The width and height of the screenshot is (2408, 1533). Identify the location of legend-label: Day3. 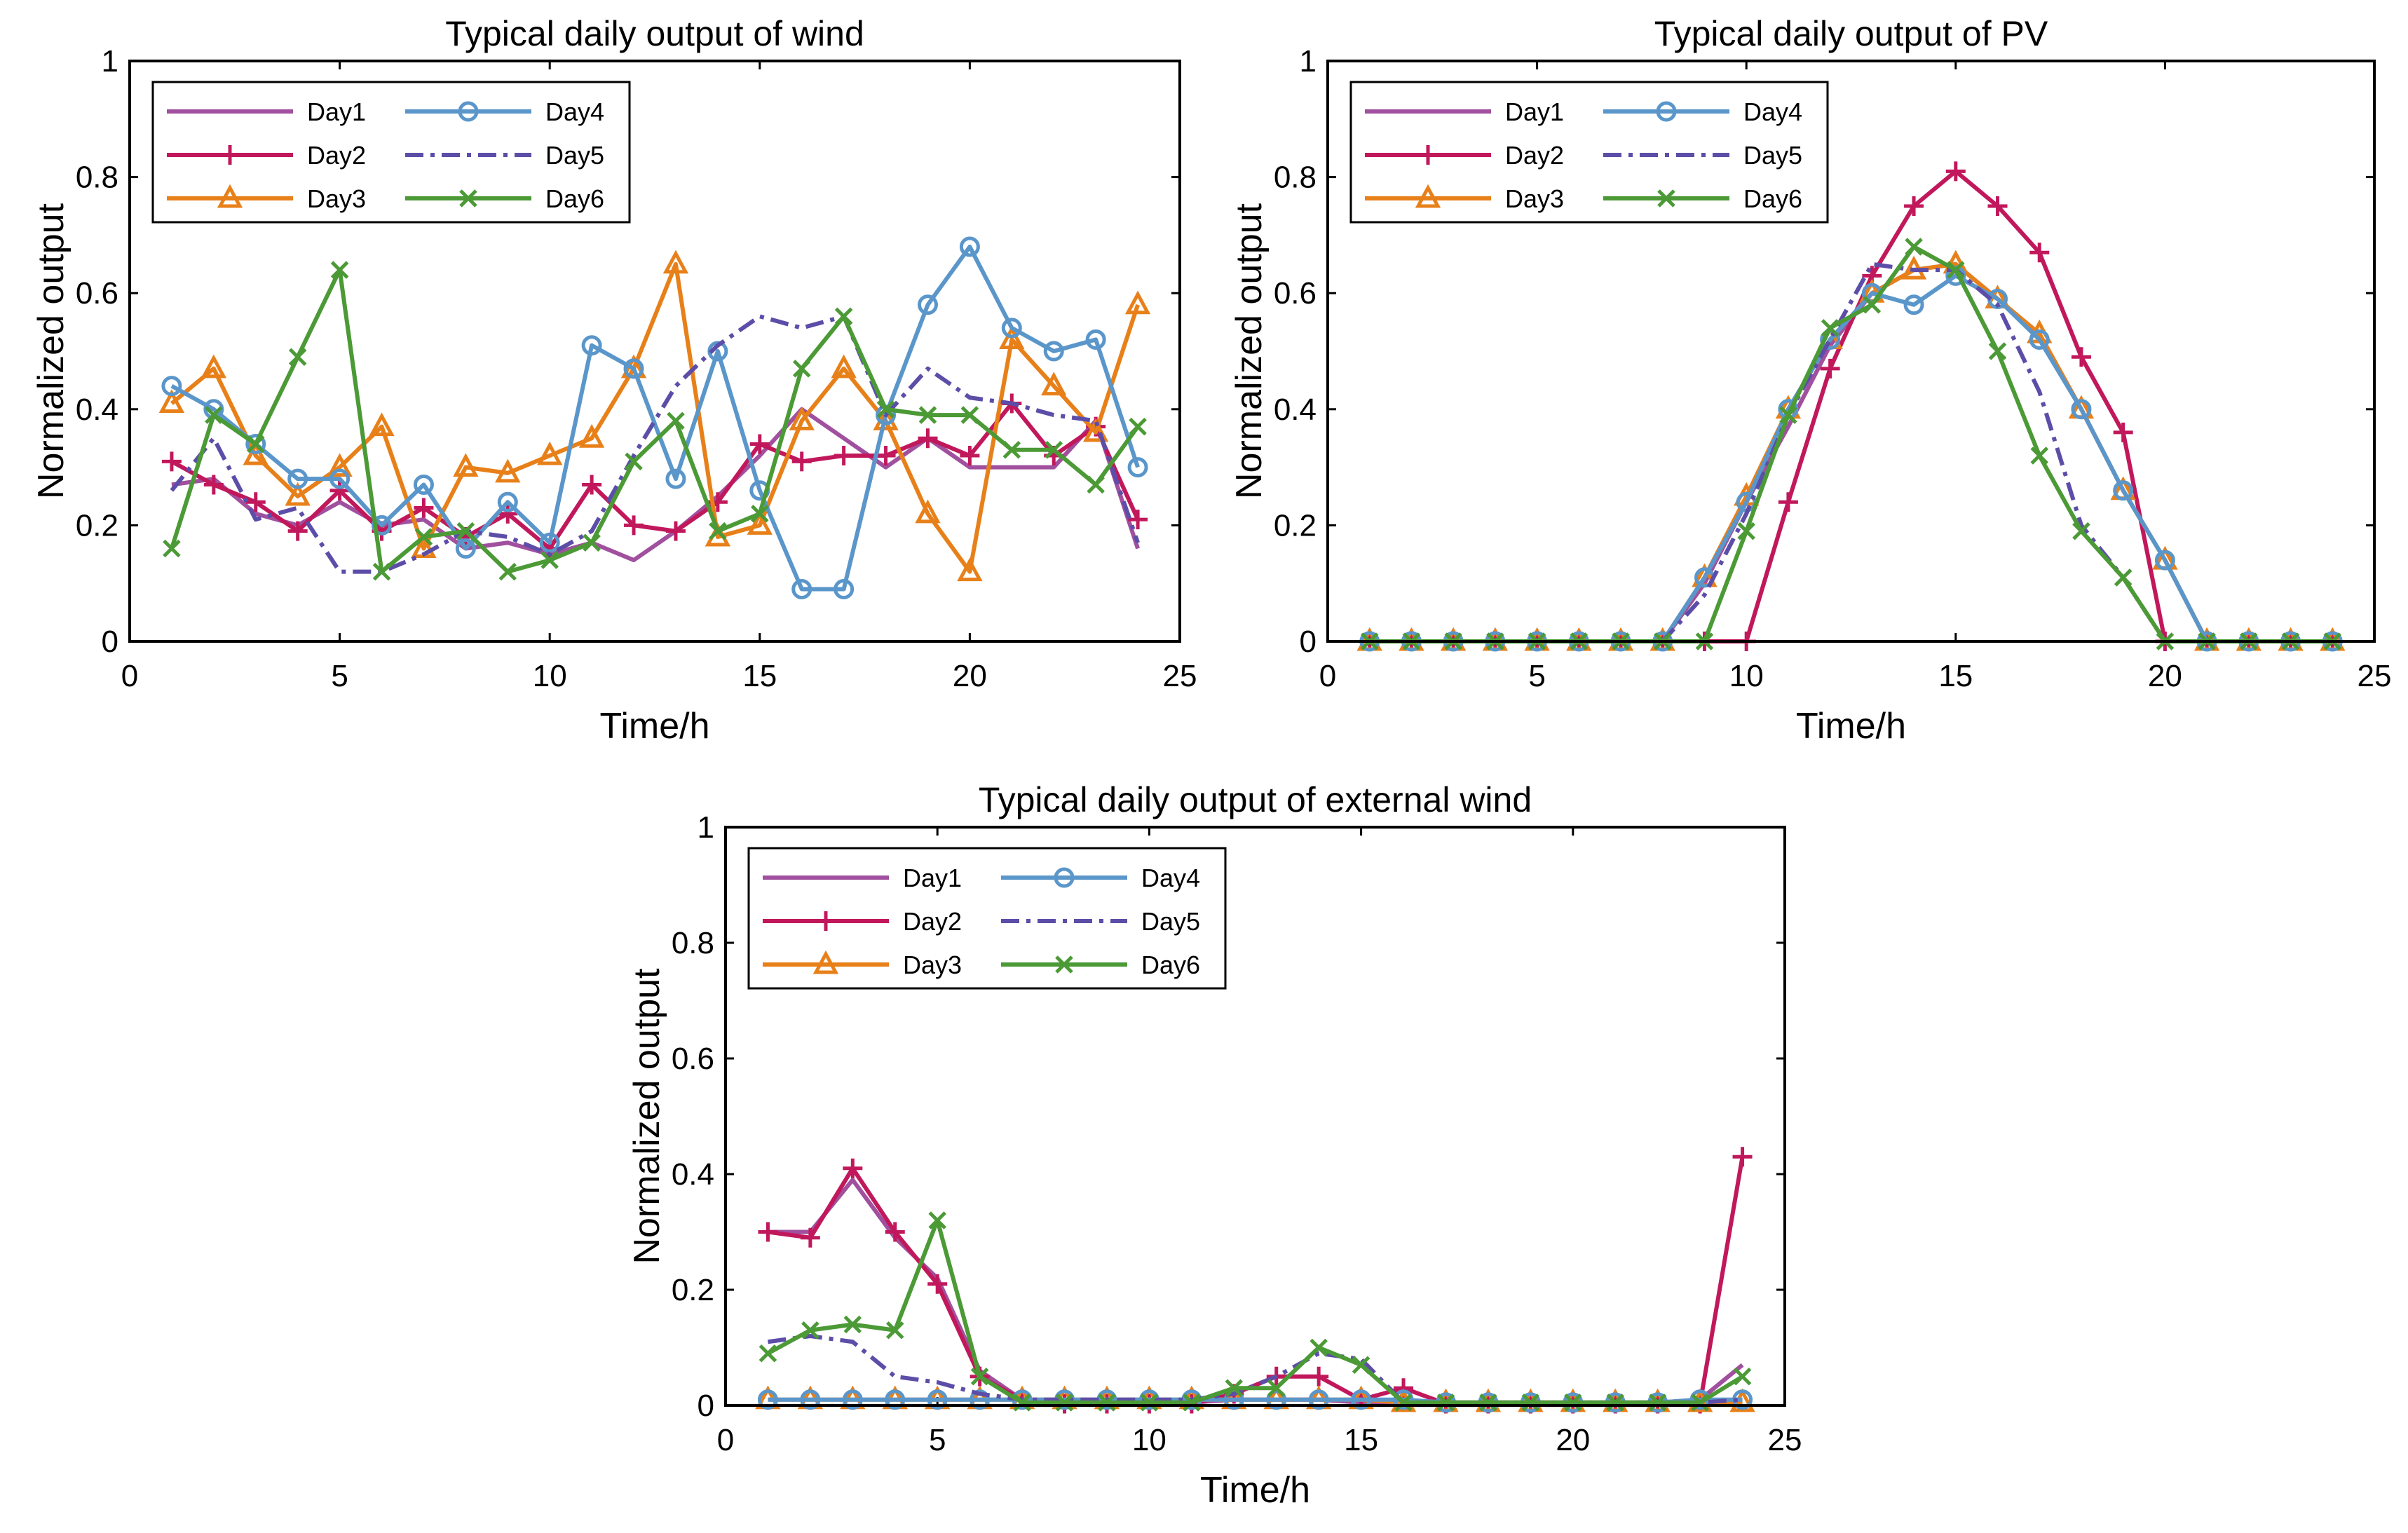
(933, 965).